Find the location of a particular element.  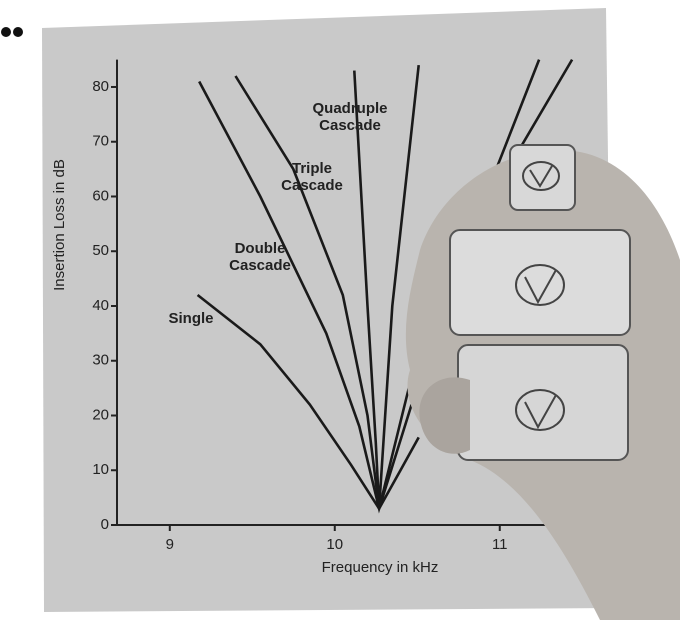

y-tick-label: 40 is located at coordinates (100, 305).